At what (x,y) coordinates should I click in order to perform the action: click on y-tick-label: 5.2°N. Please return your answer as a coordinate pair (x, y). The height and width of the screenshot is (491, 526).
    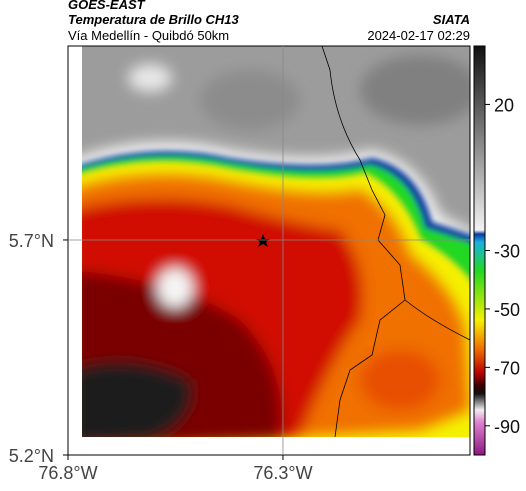
    Looking at the image, I should click on (31, 456).